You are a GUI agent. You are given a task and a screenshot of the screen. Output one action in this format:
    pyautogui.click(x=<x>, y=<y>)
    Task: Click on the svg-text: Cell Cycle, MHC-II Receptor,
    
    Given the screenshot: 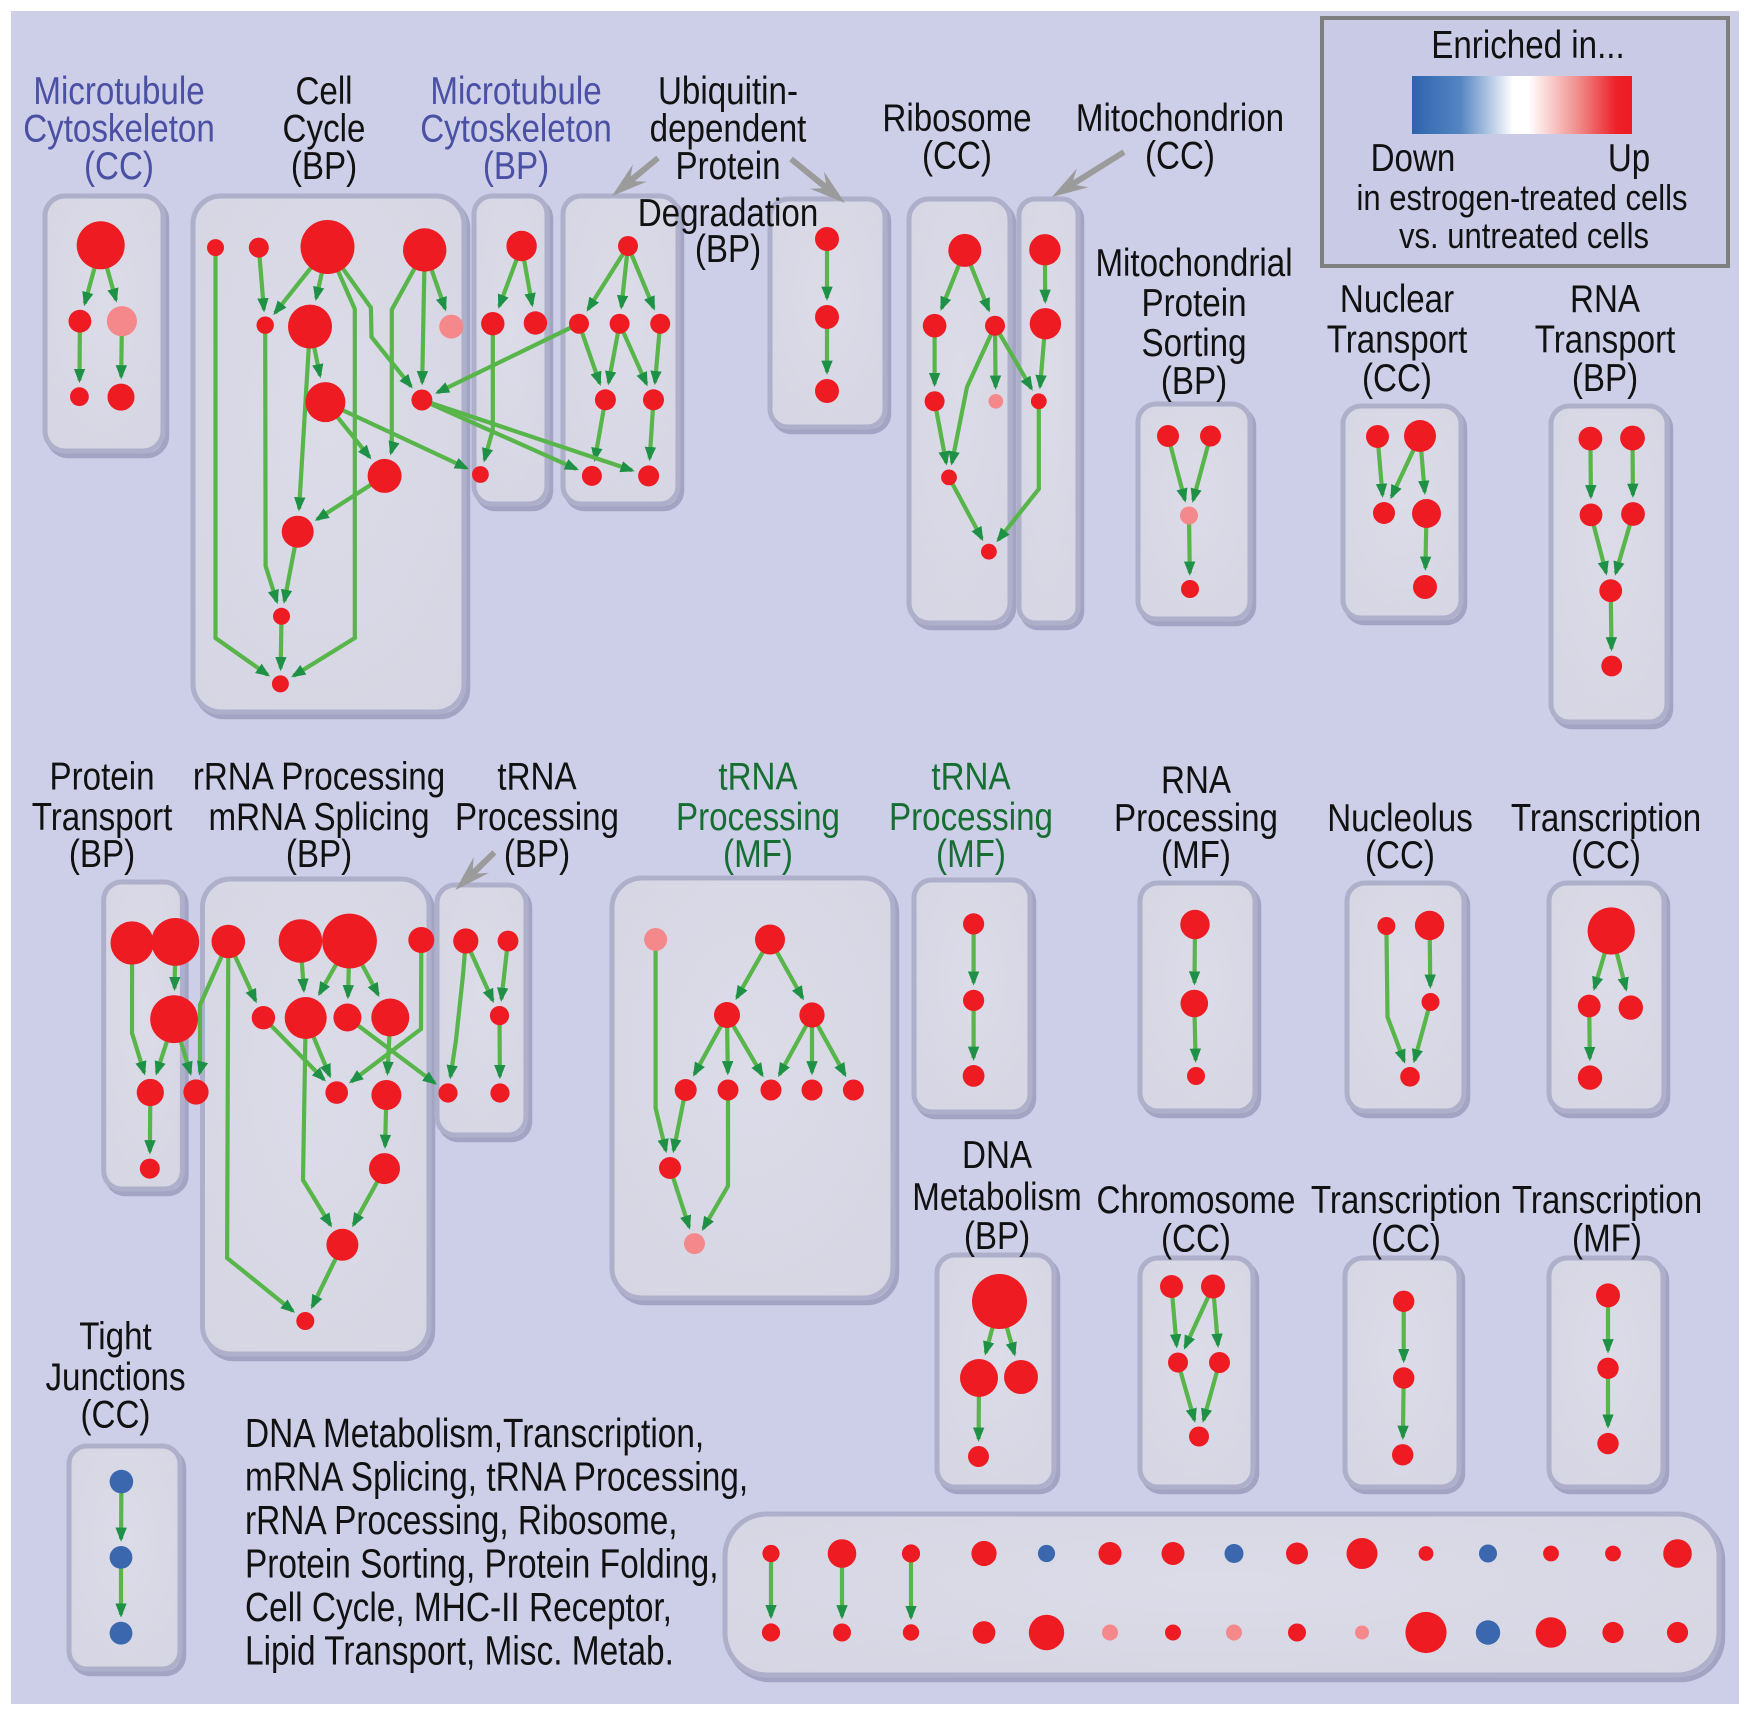 What is the action you would take?
    pyautogui.click(x=458, y=1607)
    